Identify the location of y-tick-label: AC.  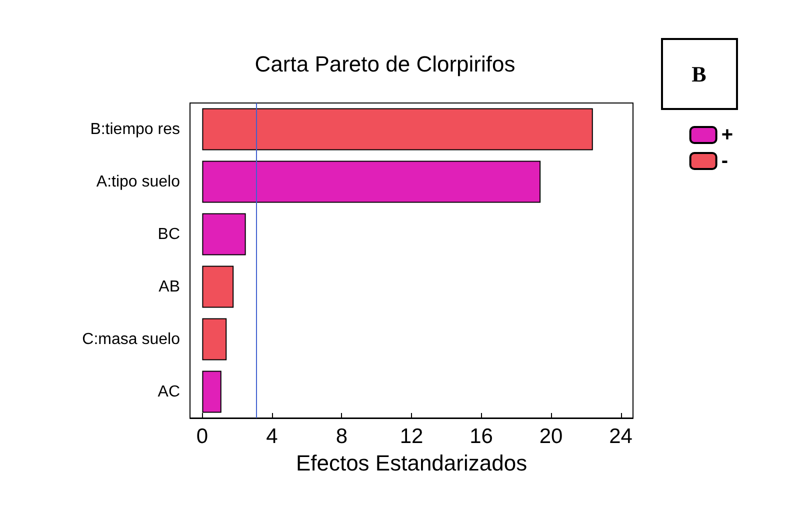
(169, 391).